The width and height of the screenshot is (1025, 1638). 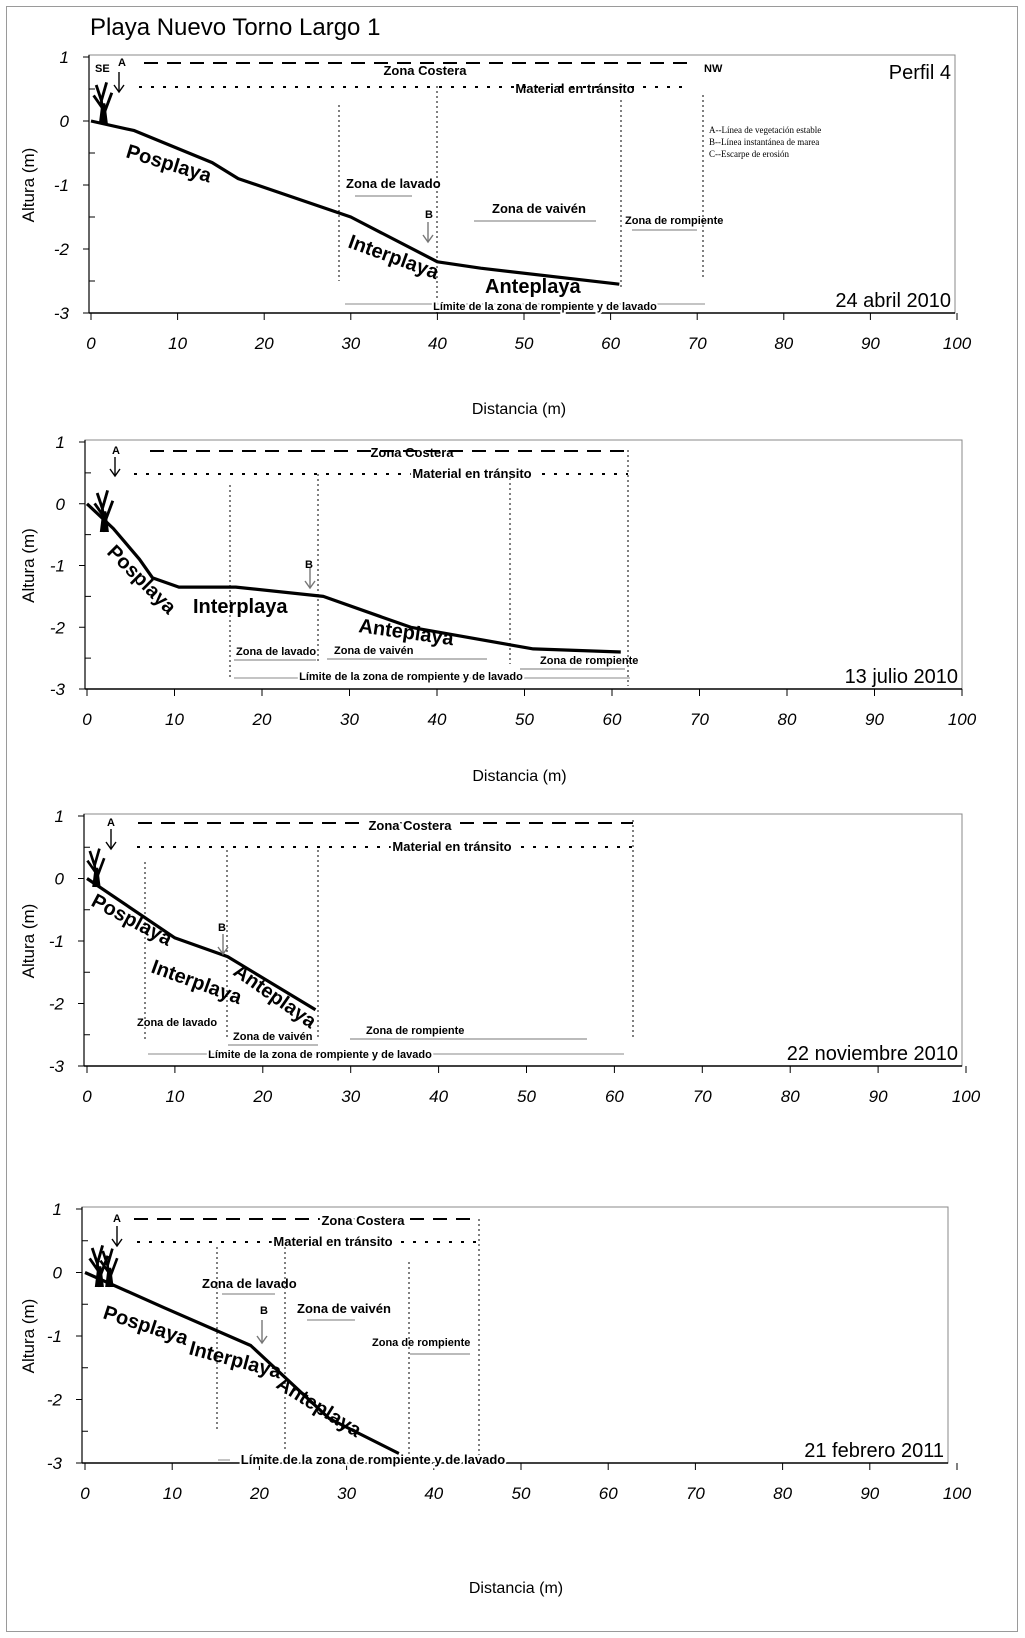 I want to click on x-tick-label: 80, so click(x=787, y=719).